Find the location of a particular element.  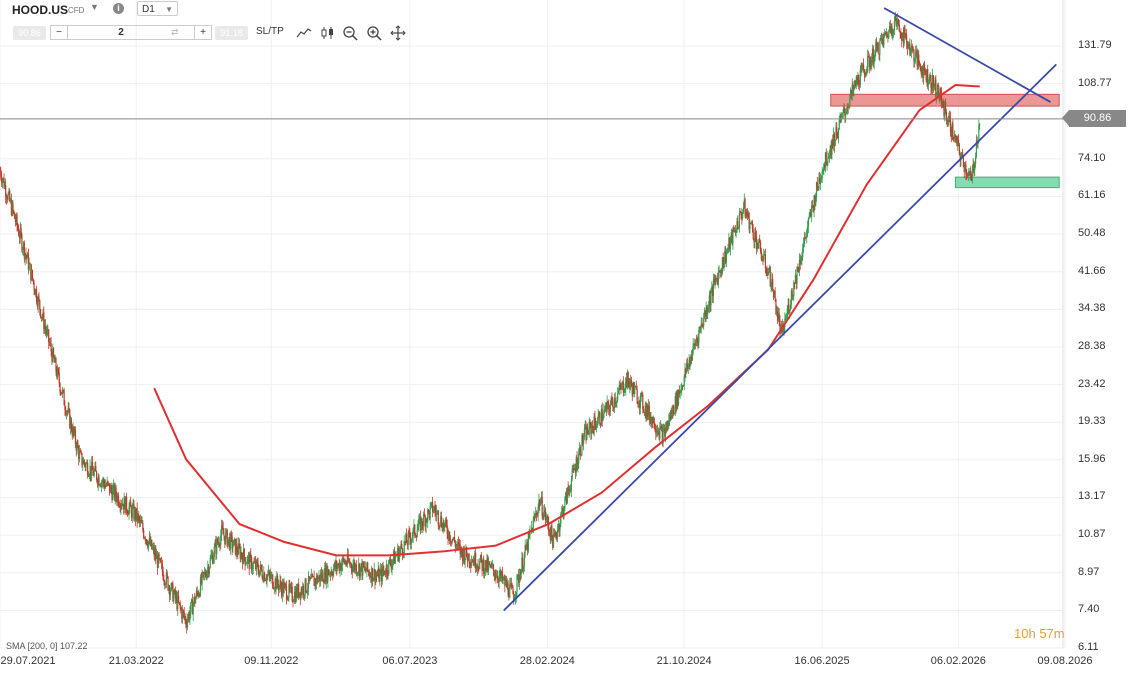

candlestick-icon is located at coordinates (328, 33).